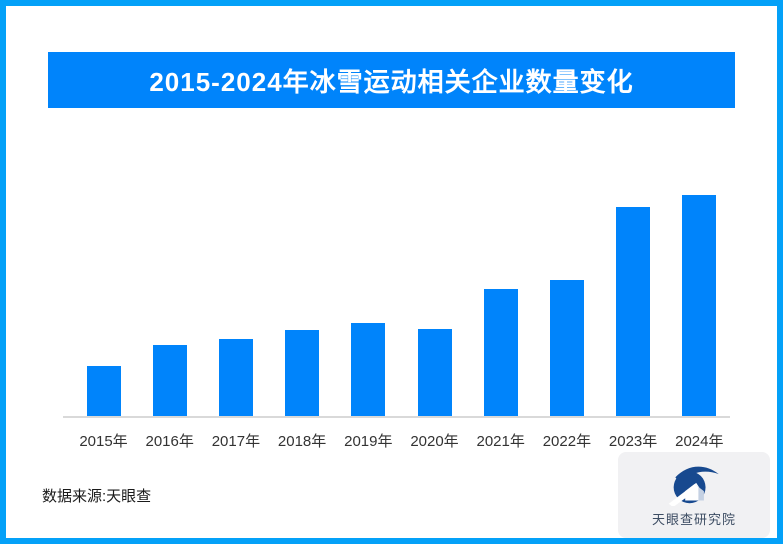  I want to click on tianyancha-logo-card: 天眼查研究院, so click(694, 495).